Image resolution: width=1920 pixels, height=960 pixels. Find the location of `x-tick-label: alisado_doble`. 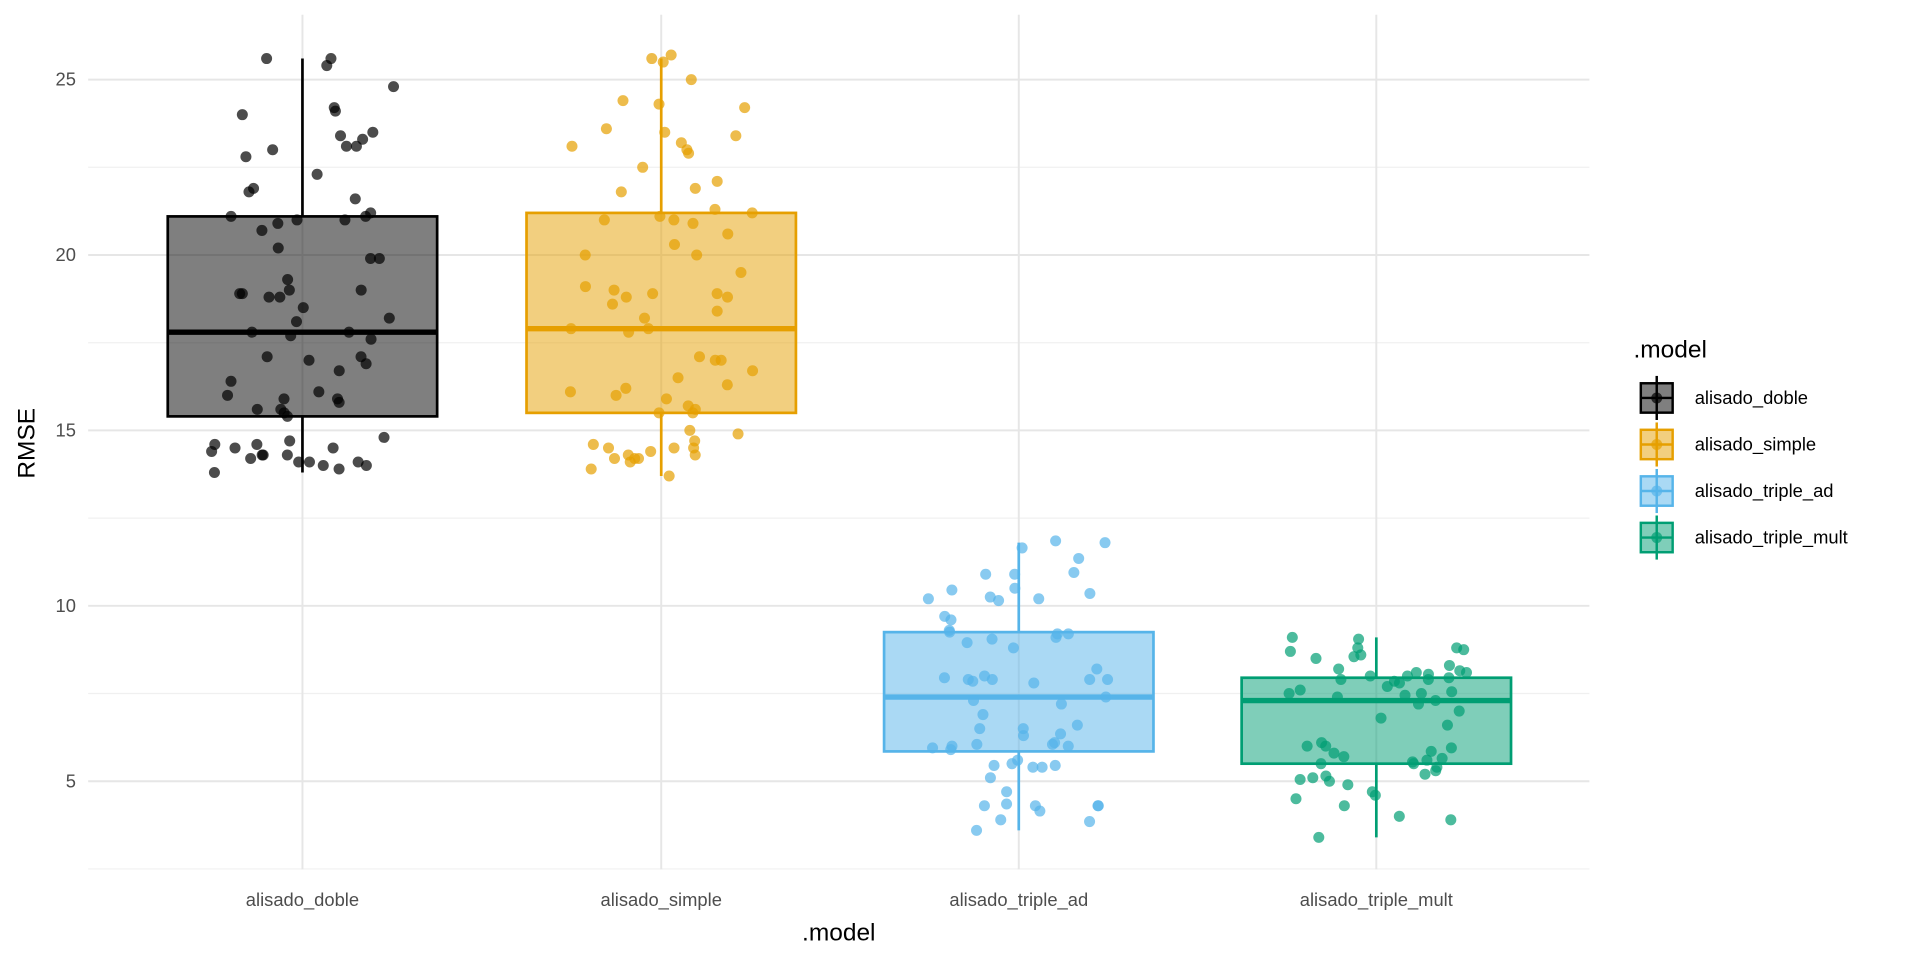

x-tick-label: alisado_doble is located at coordinates (302, 900).